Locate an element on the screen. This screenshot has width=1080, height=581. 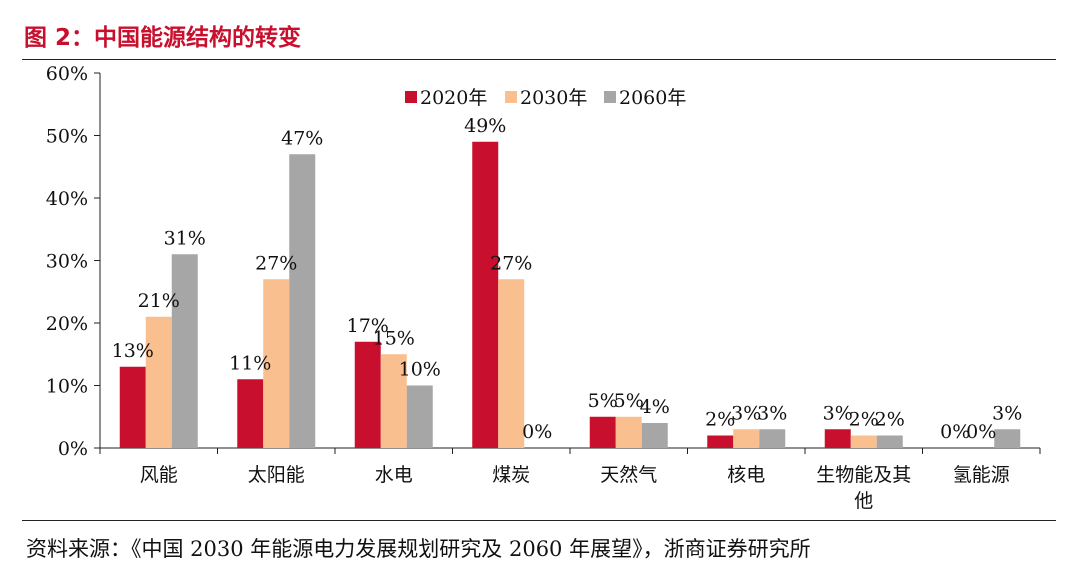
data-label: 31% is located at coordinates (185, 238).